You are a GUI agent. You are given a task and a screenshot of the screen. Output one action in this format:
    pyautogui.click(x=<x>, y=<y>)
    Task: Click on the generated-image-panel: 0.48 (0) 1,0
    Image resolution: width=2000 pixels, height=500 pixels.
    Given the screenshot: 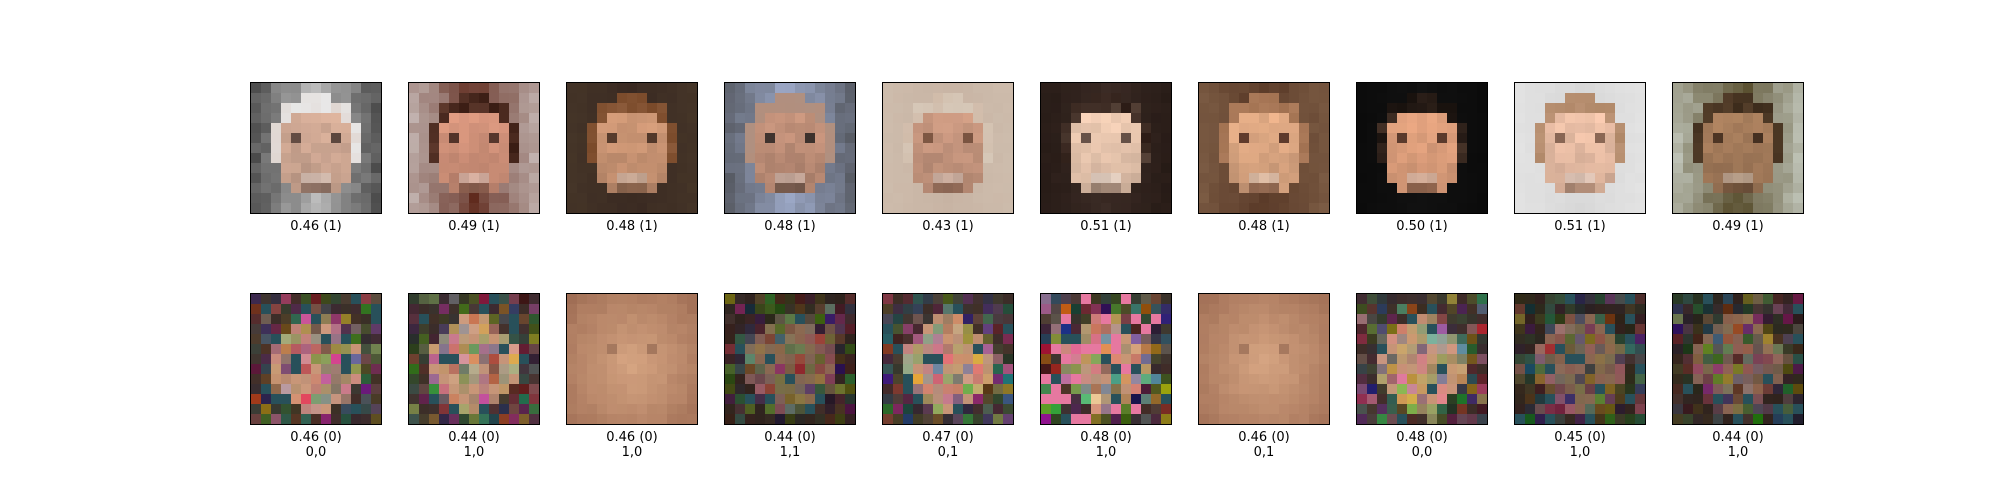 What is the action you would take?
    pyautogui.click(x=1106, y=376)
    